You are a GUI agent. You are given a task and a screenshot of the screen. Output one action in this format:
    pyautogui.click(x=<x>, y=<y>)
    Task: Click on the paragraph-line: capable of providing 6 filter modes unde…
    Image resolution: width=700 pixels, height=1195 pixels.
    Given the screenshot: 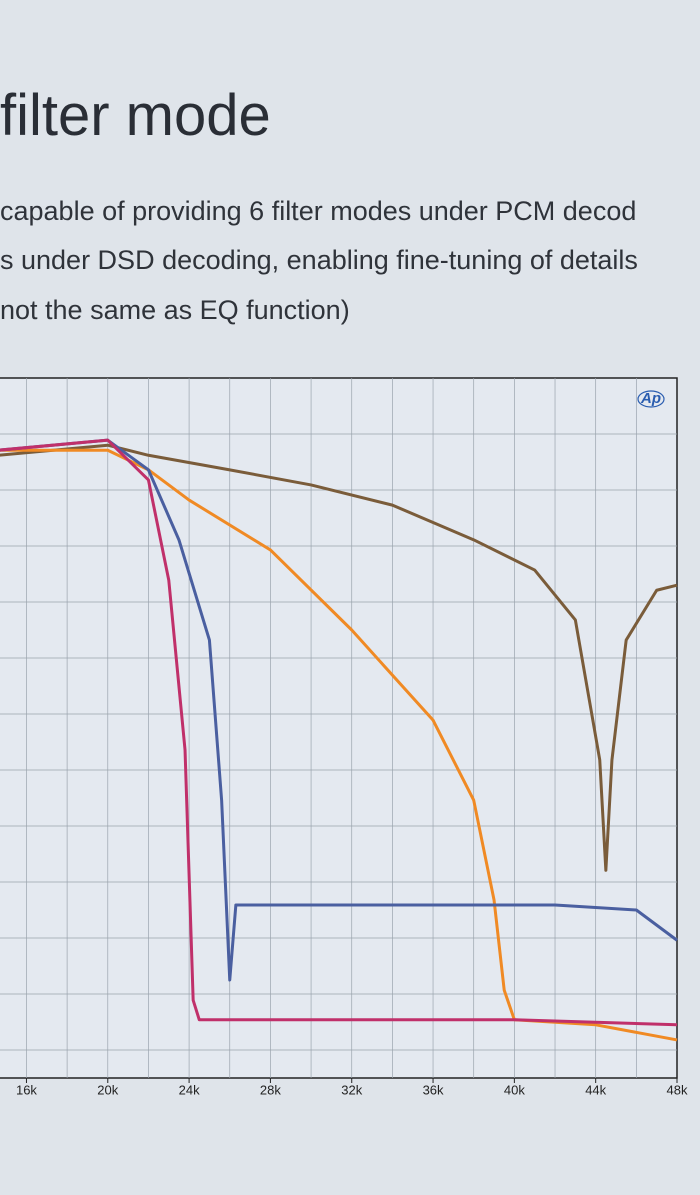 What is the action you would take?
    pyautogui.click(x=318, y=211)
    